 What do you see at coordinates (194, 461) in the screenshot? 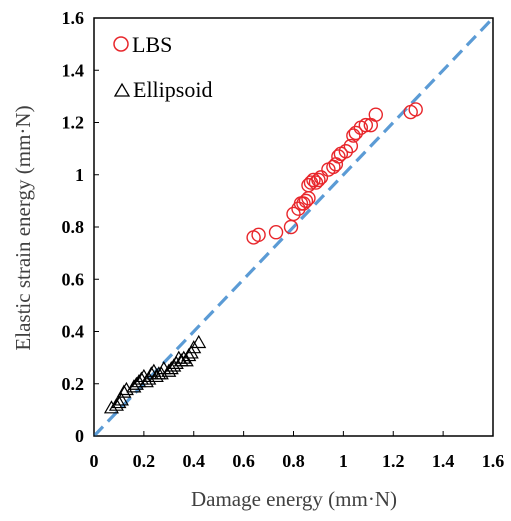
I see `x-tick-label: 0.4` at bounding box center [194, 461].